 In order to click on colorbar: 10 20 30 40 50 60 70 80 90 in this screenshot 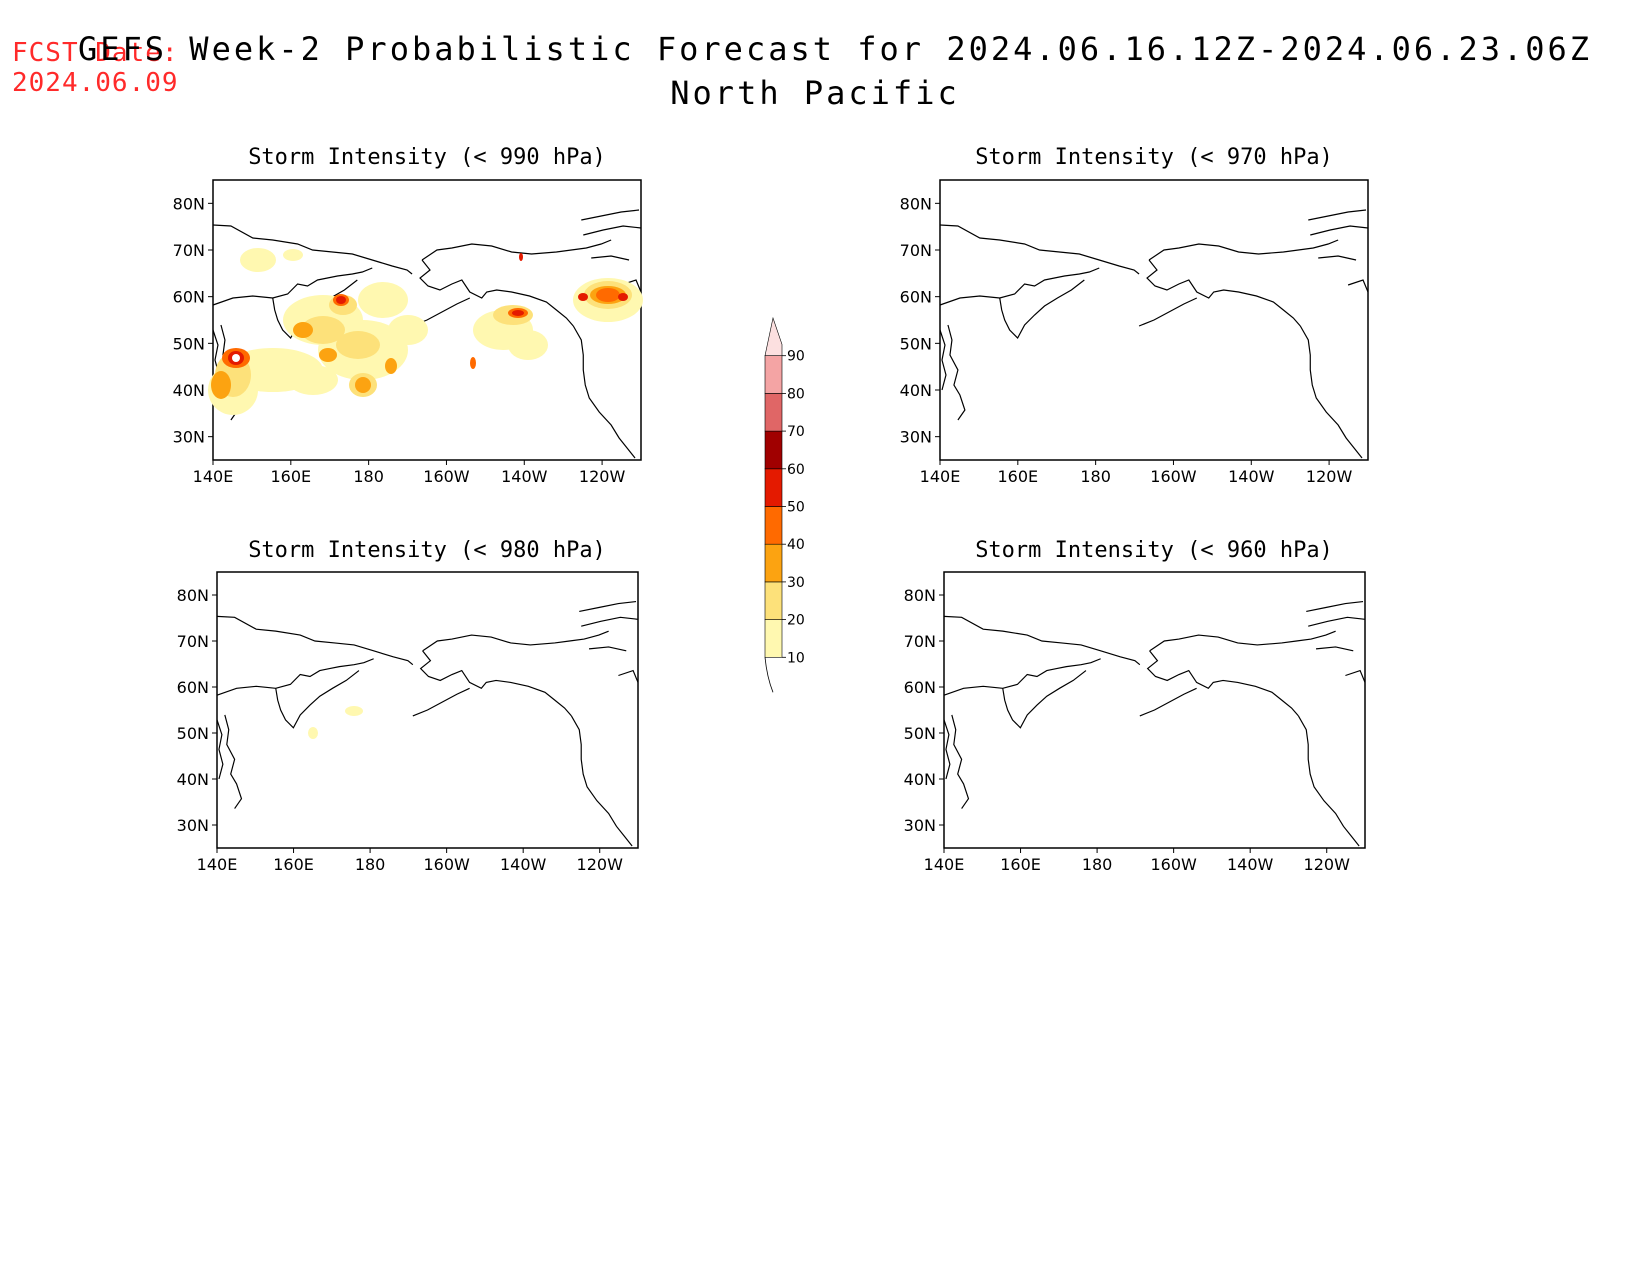, I will do `click(784, 504)`.